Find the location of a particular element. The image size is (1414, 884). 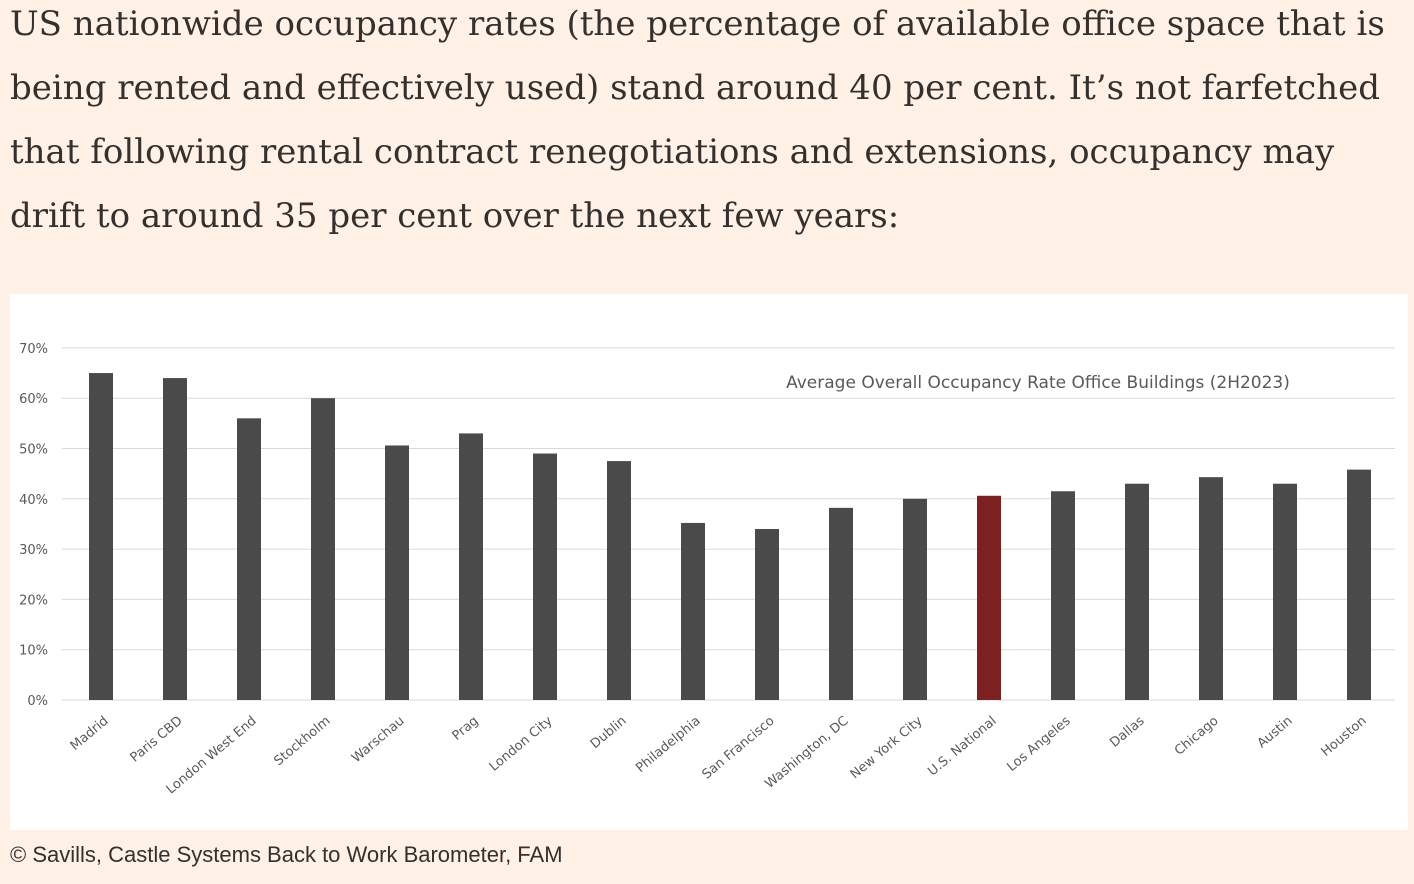

x-tick-label: New York City is located at coordinates (887, 747).